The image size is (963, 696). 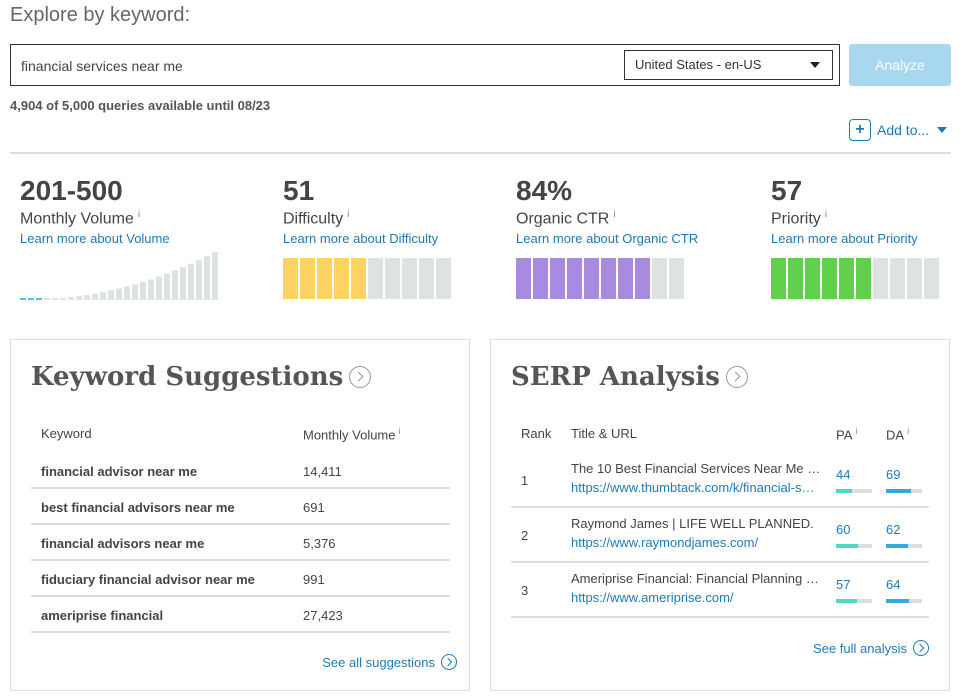 I want to click on da-bar, so click(x=904, y=546).